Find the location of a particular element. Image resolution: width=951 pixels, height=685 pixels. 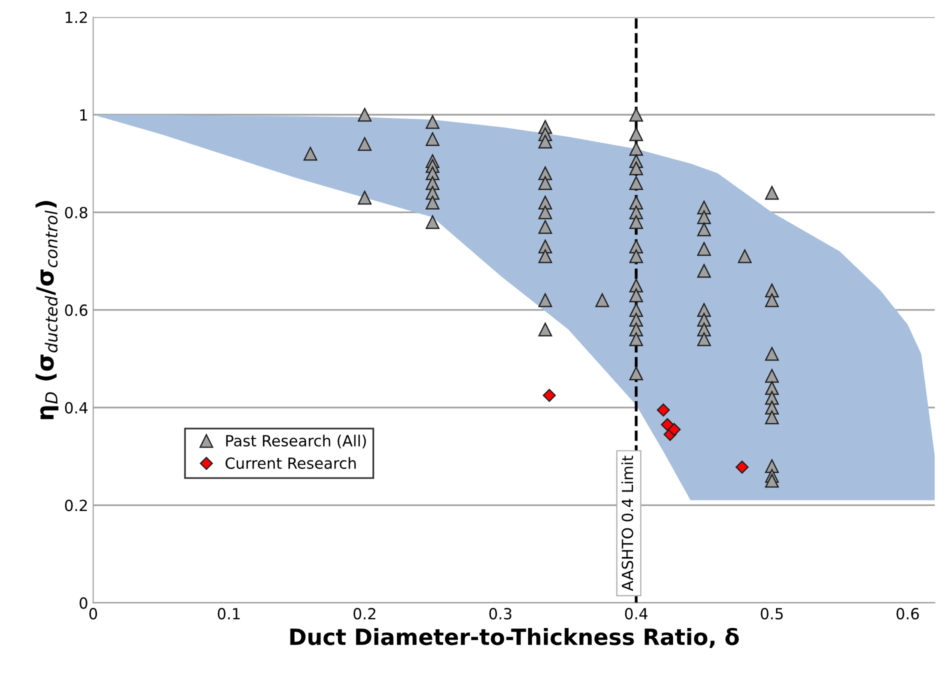

y-tick-label: 0.8 is located at coordinates (76, 212).